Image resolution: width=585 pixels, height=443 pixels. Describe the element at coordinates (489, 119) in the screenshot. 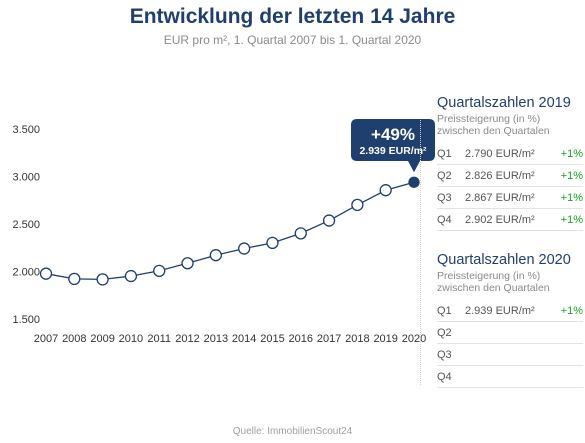

I see `quarters-2019-subtitle-line1: Preissteigerung (in %)` at that location.